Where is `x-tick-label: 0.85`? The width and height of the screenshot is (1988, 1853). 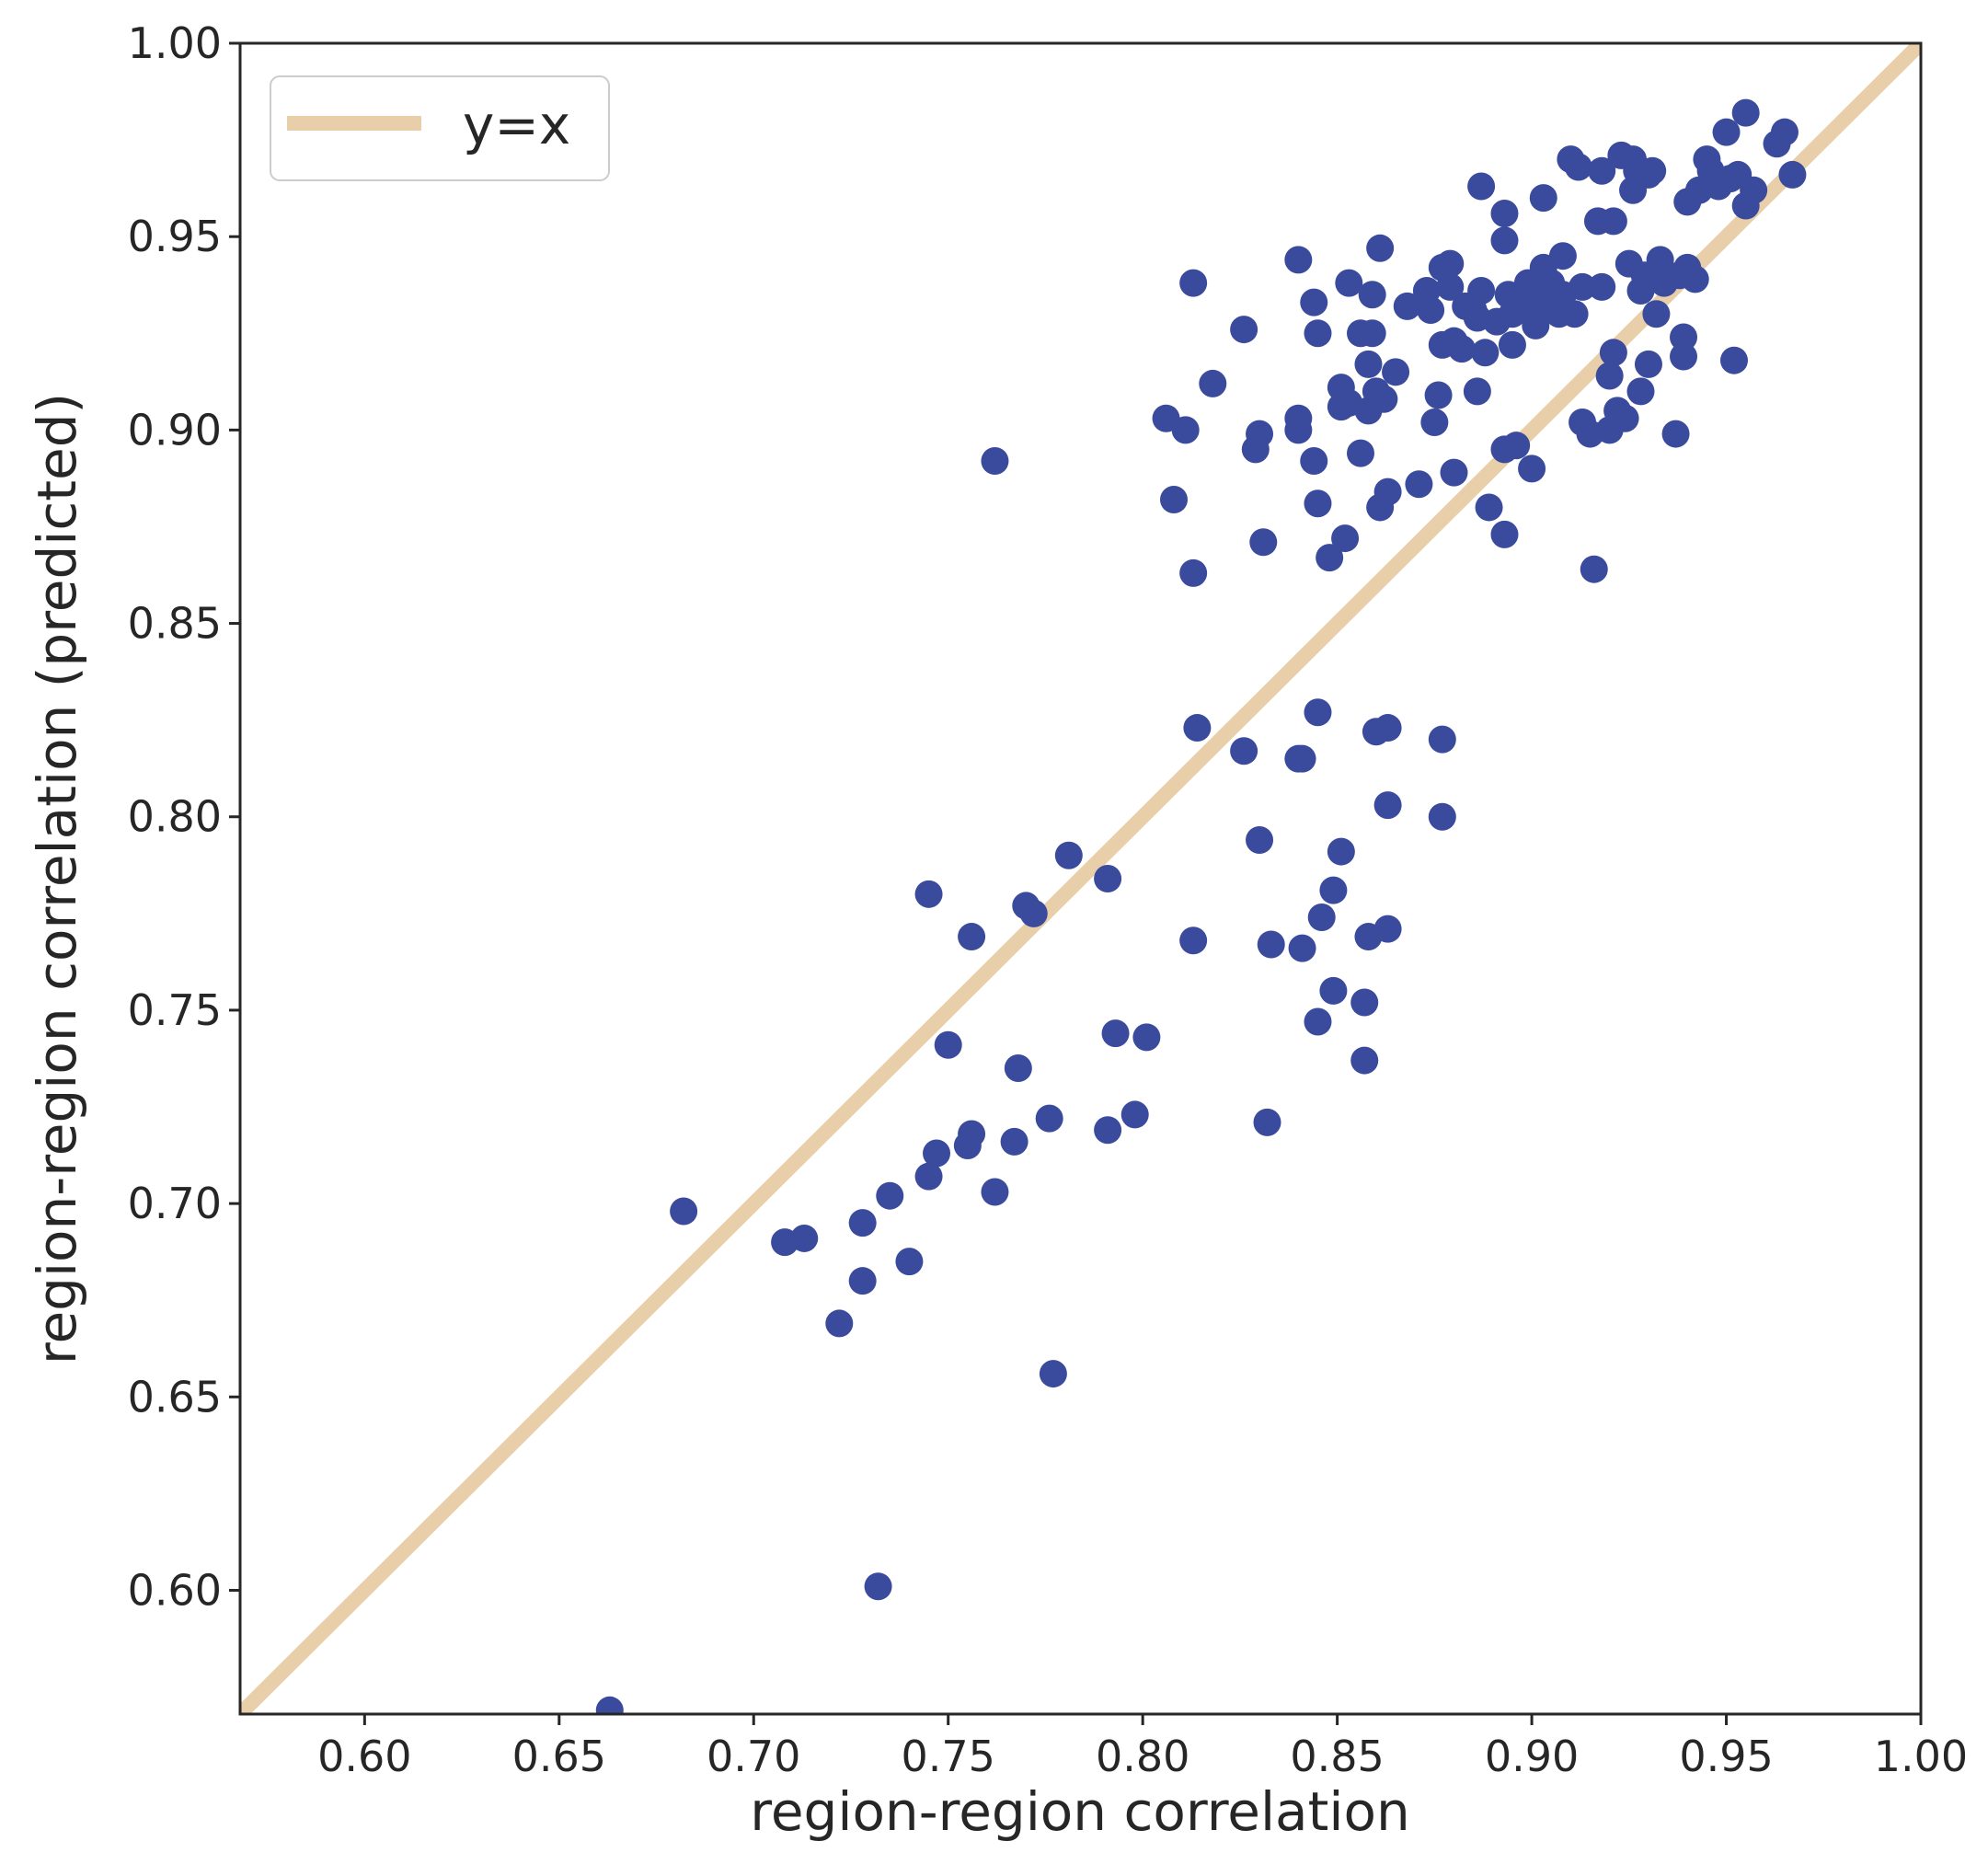 x-tick-label: 0.85 is located at coordinates (1337, 1756).